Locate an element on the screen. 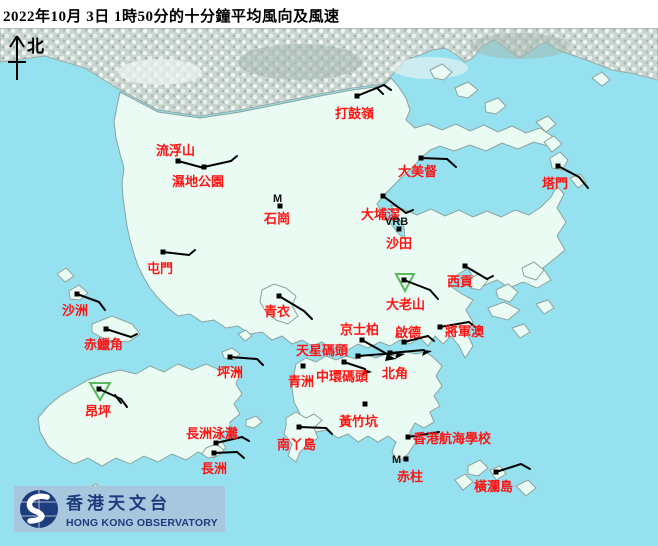  station-label: 石崗 is located at coordinates (276, 218).